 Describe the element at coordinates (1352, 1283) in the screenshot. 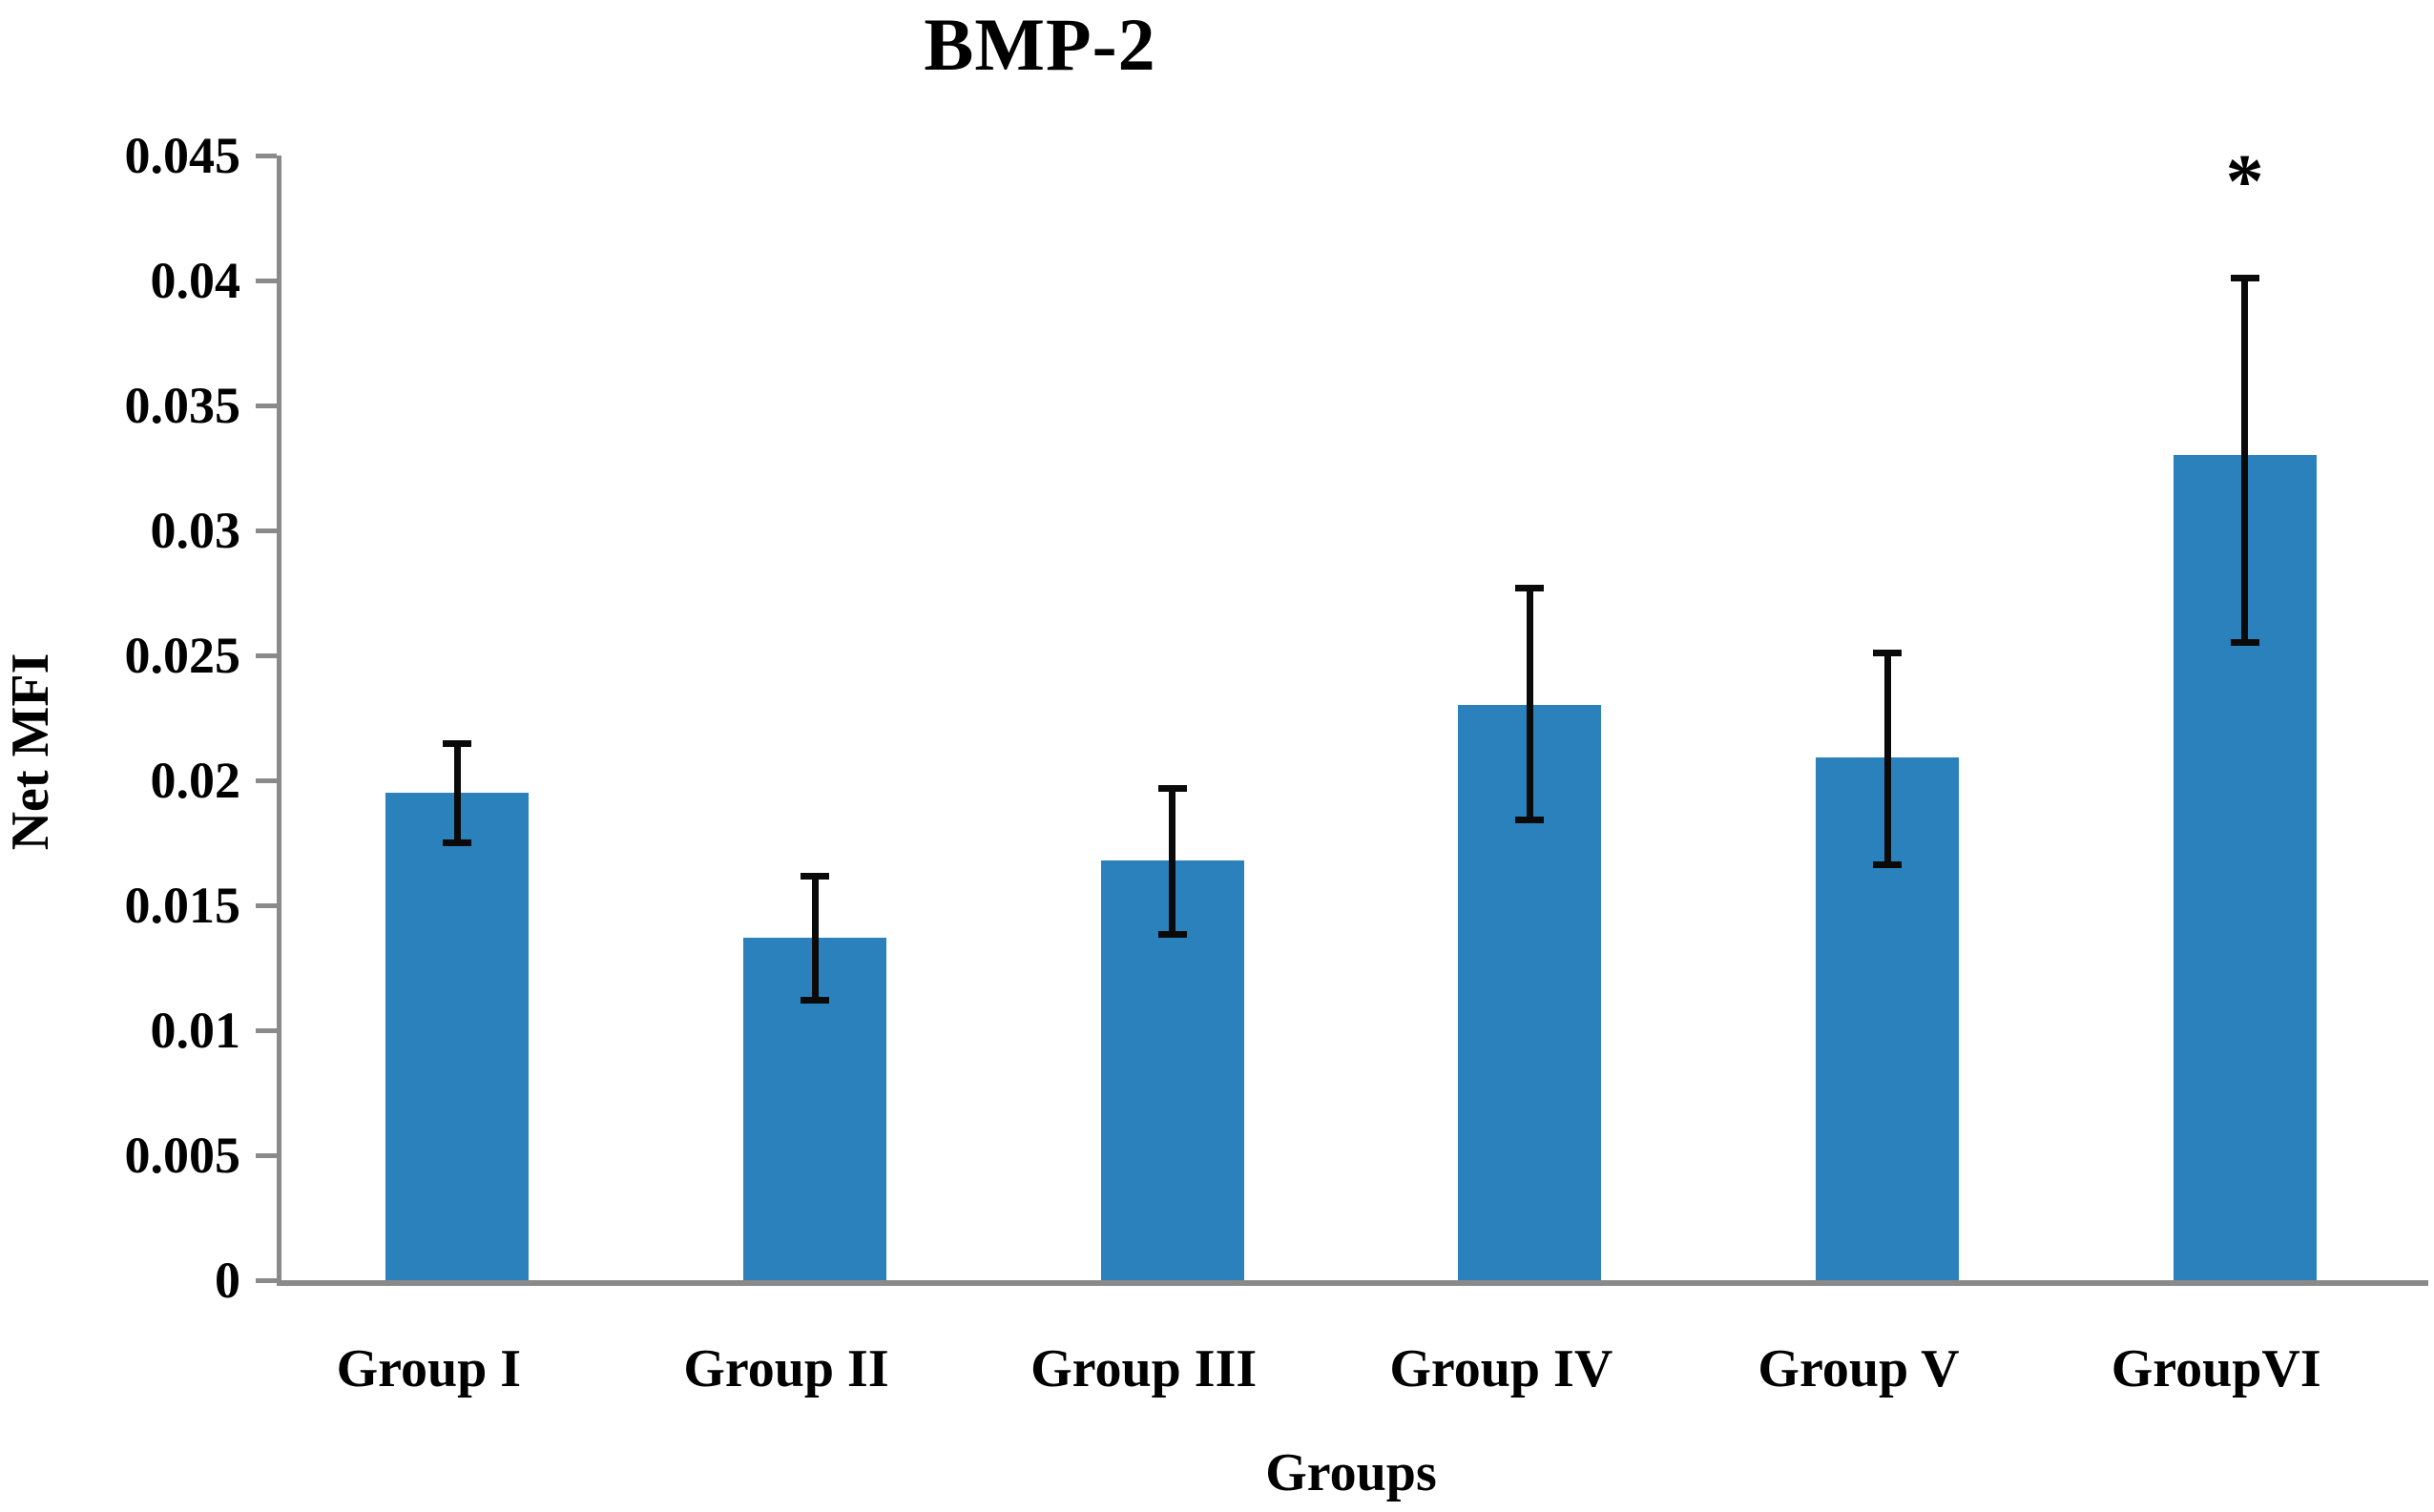

I see `x-axis-line` at that location.